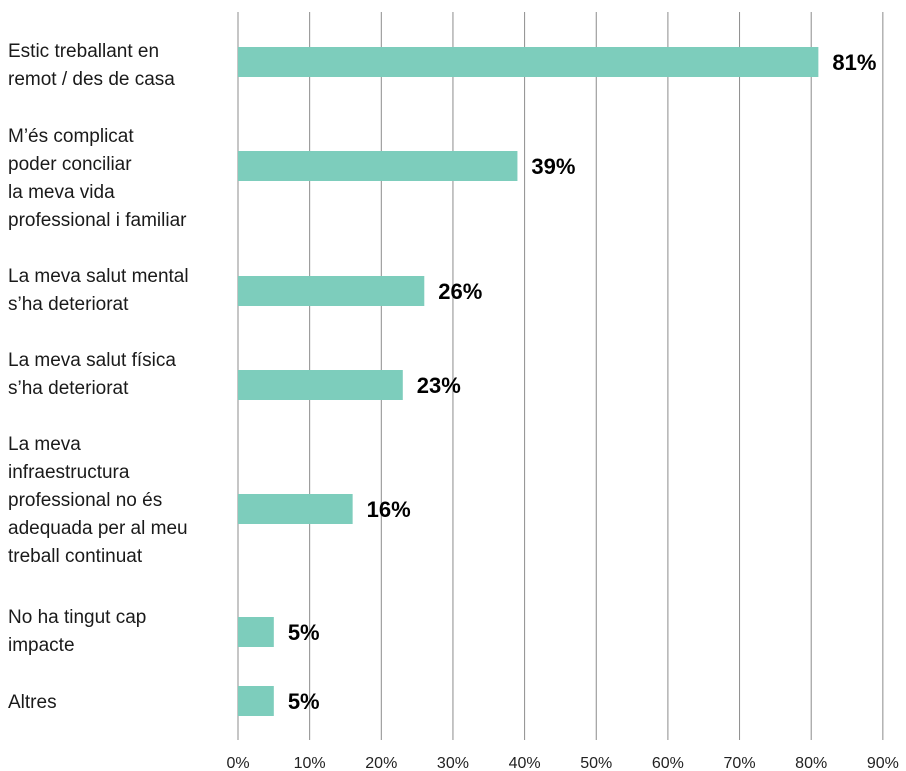  Describe the element at coordinates (460, 291) in the screenshot. I see `value-label-2: 26%` at that location.